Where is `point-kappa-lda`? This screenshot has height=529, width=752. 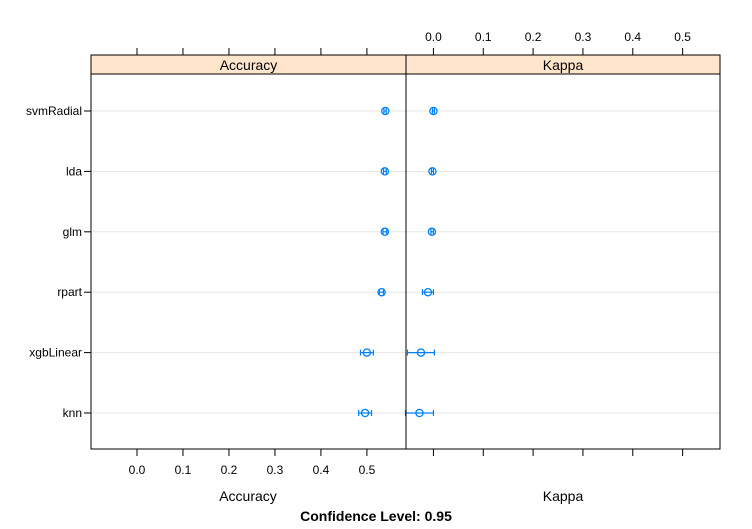 point-kappa-lda is located at coordinates (432, 171).